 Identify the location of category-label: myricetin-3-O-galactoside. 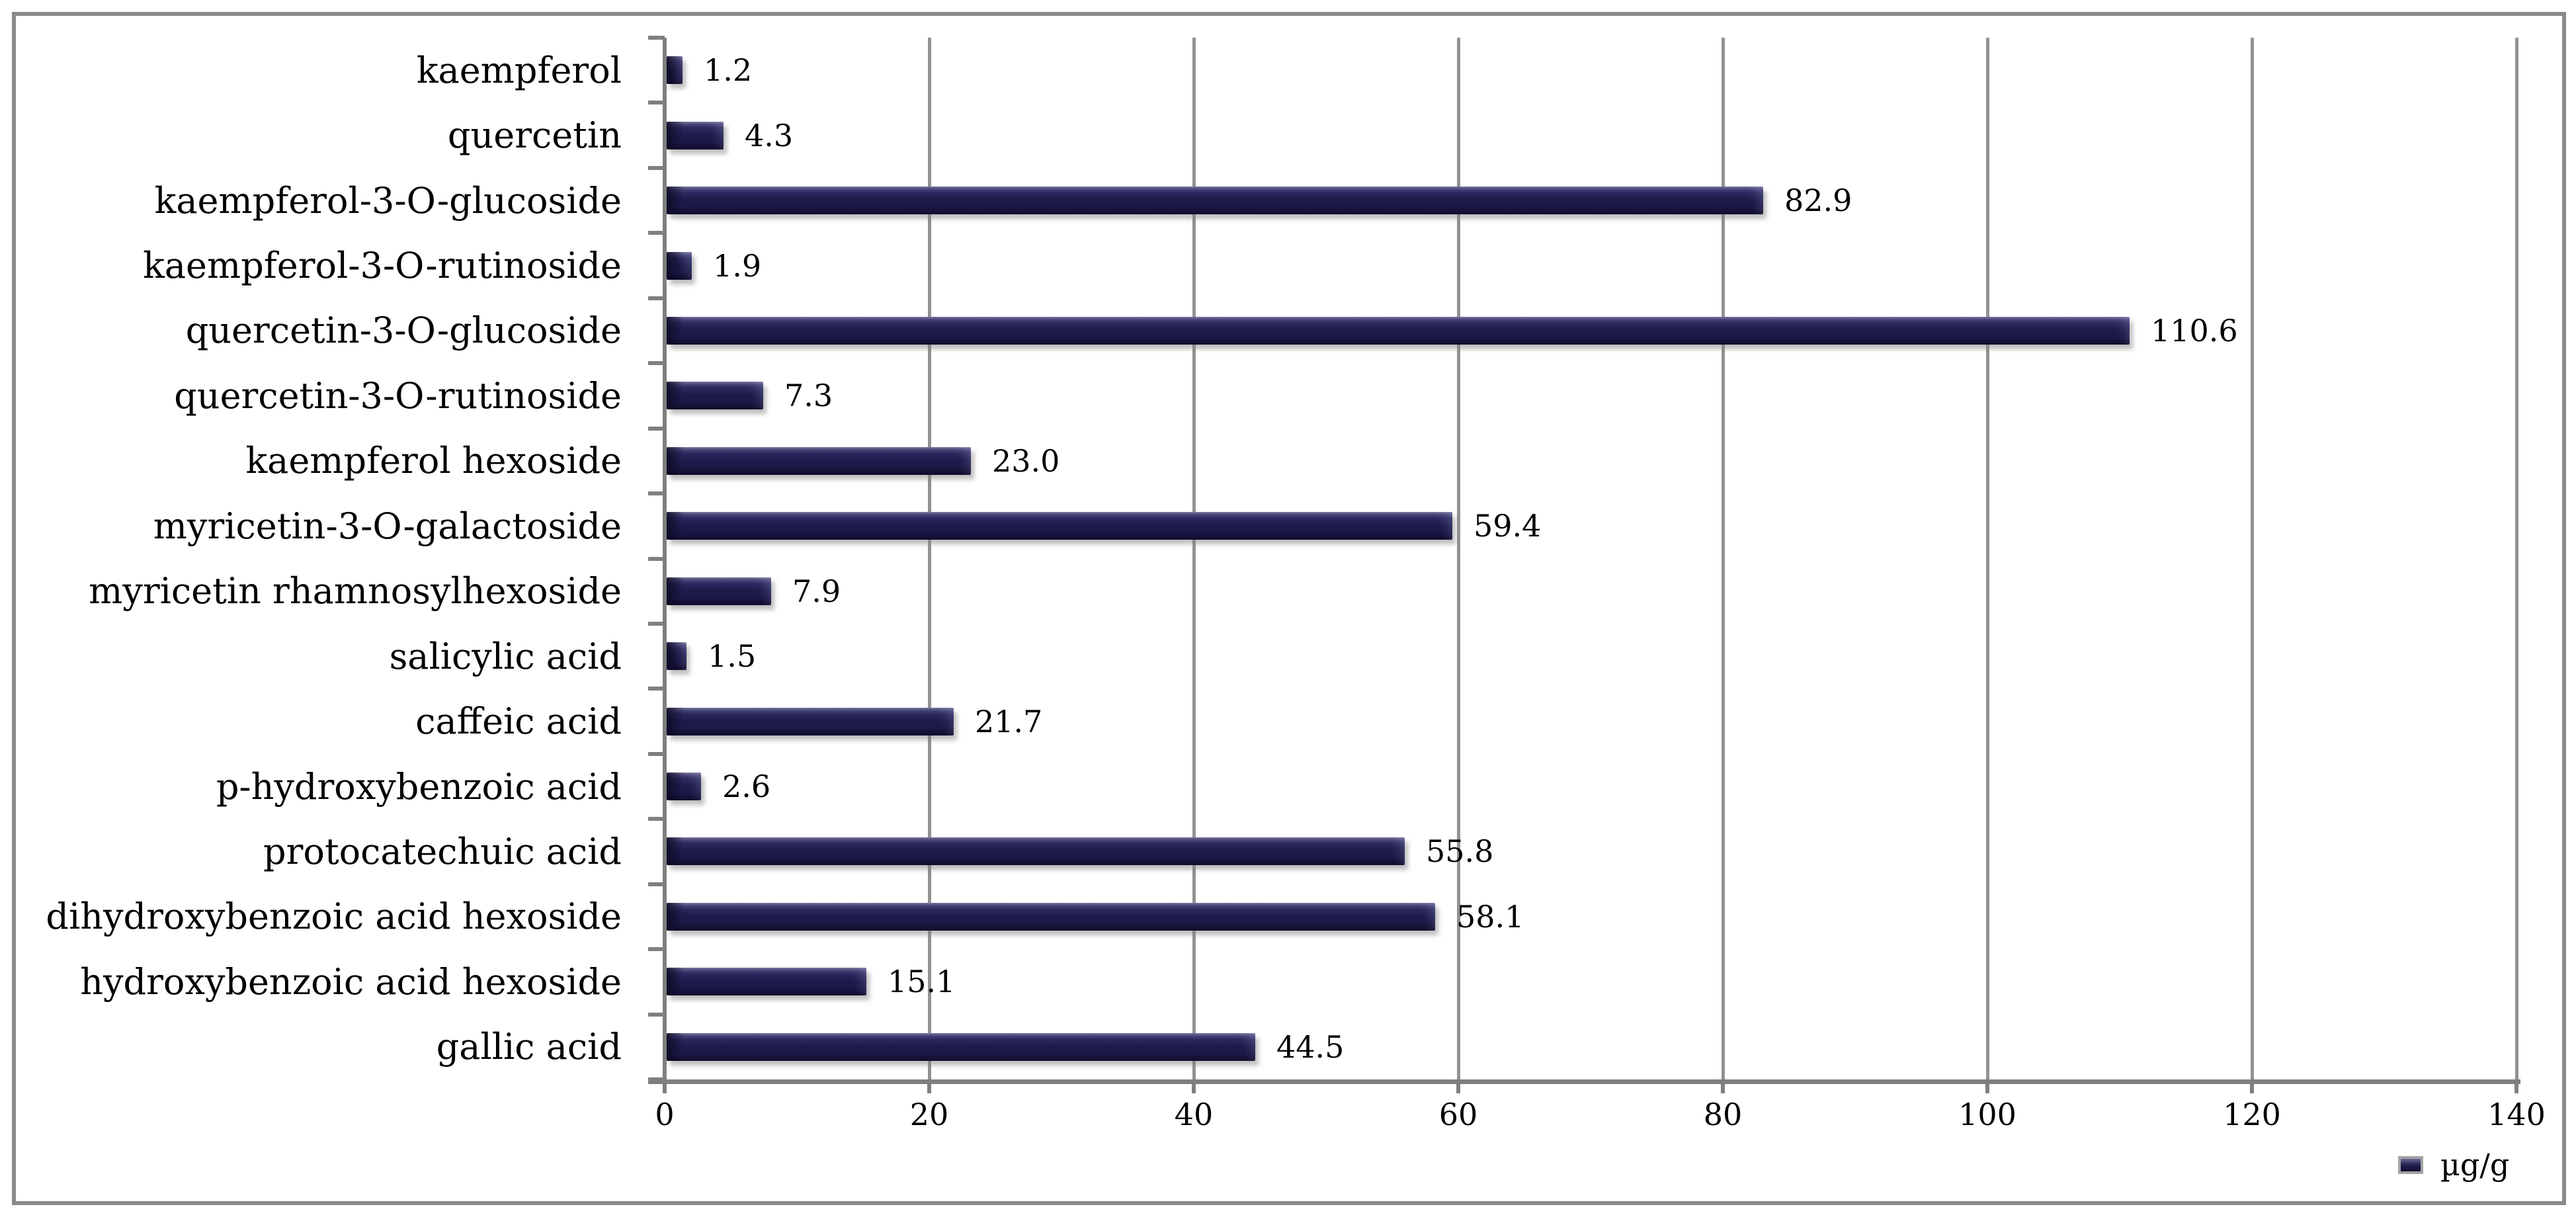
(387, 526).